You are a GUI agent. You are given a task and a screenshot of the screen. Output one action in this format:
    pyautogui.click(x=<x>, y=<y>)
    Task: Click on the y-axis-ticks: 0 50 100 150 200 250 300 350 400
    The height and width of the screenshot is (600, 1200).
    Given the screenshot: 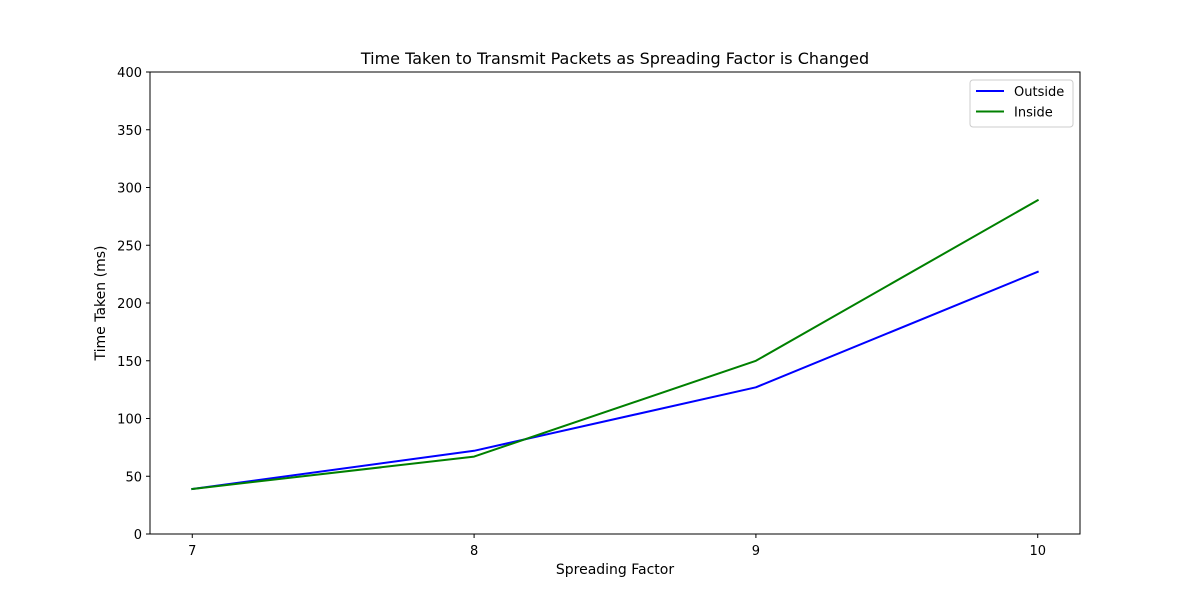 What is the action you would take?
    pyautogui.click(x=133, y=304)
    